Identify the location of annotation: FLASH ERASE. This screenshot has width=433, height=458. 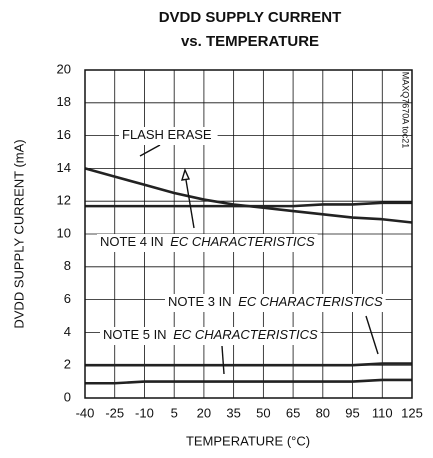
(167, 134).